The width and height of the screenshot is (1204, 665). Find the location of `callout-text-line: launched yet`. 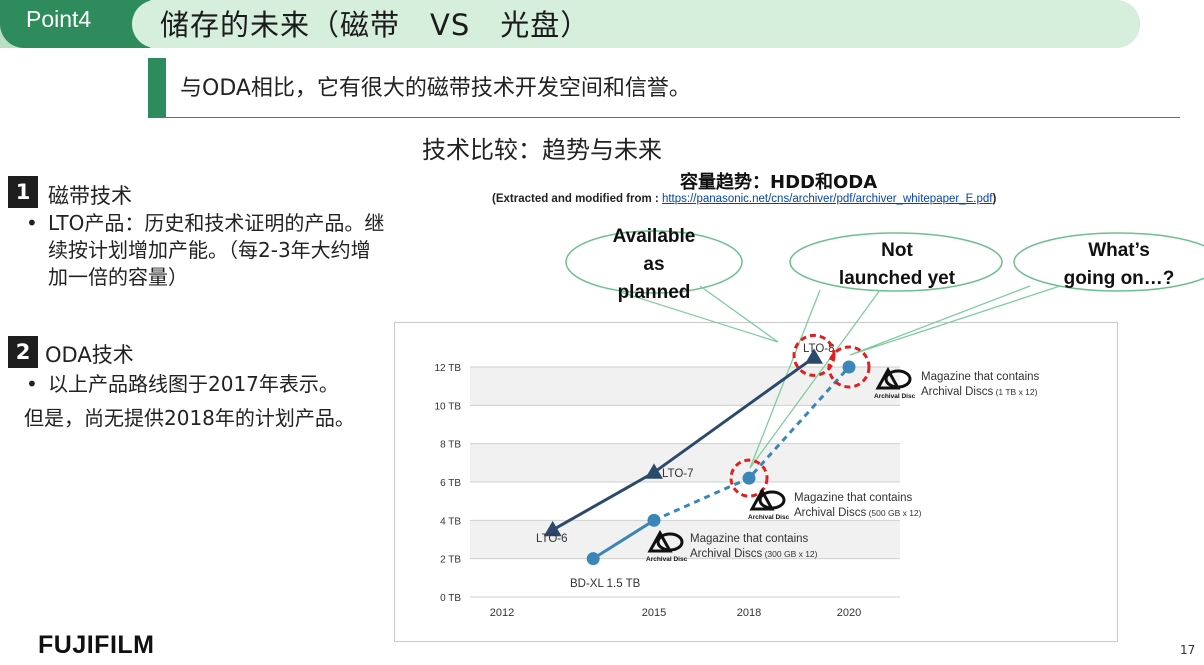

callout-text-line: launched yet is located at coordinates (897, 278).